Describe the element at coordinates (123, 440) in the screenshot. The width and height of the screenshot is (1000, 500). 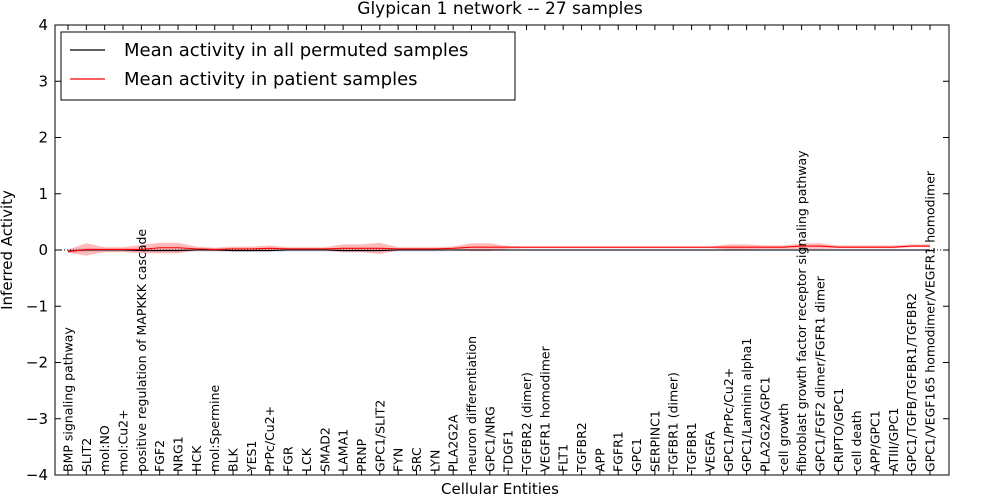
I see `category-label: mol:Cu2+` at that location.